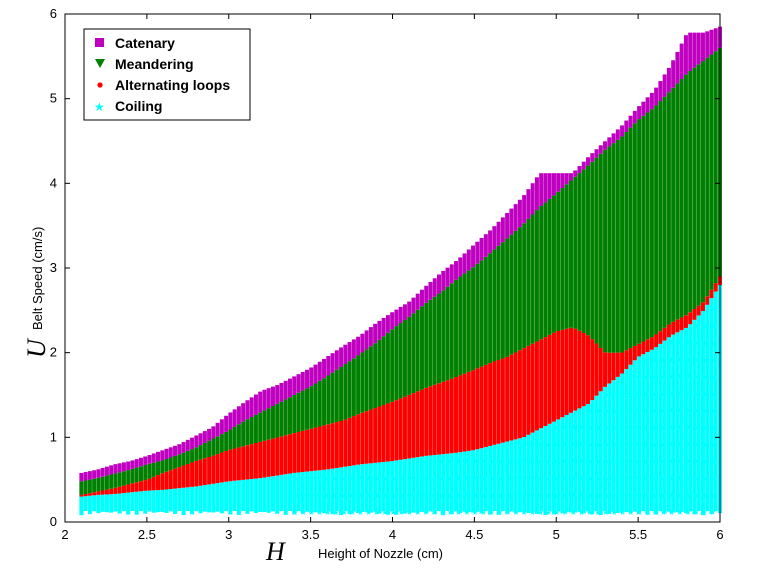 Image resolution: width=763 pixels, height=572 pixels. I want to click on legend-entry-alternating-loops: Alternating loops, so click(163, 85).